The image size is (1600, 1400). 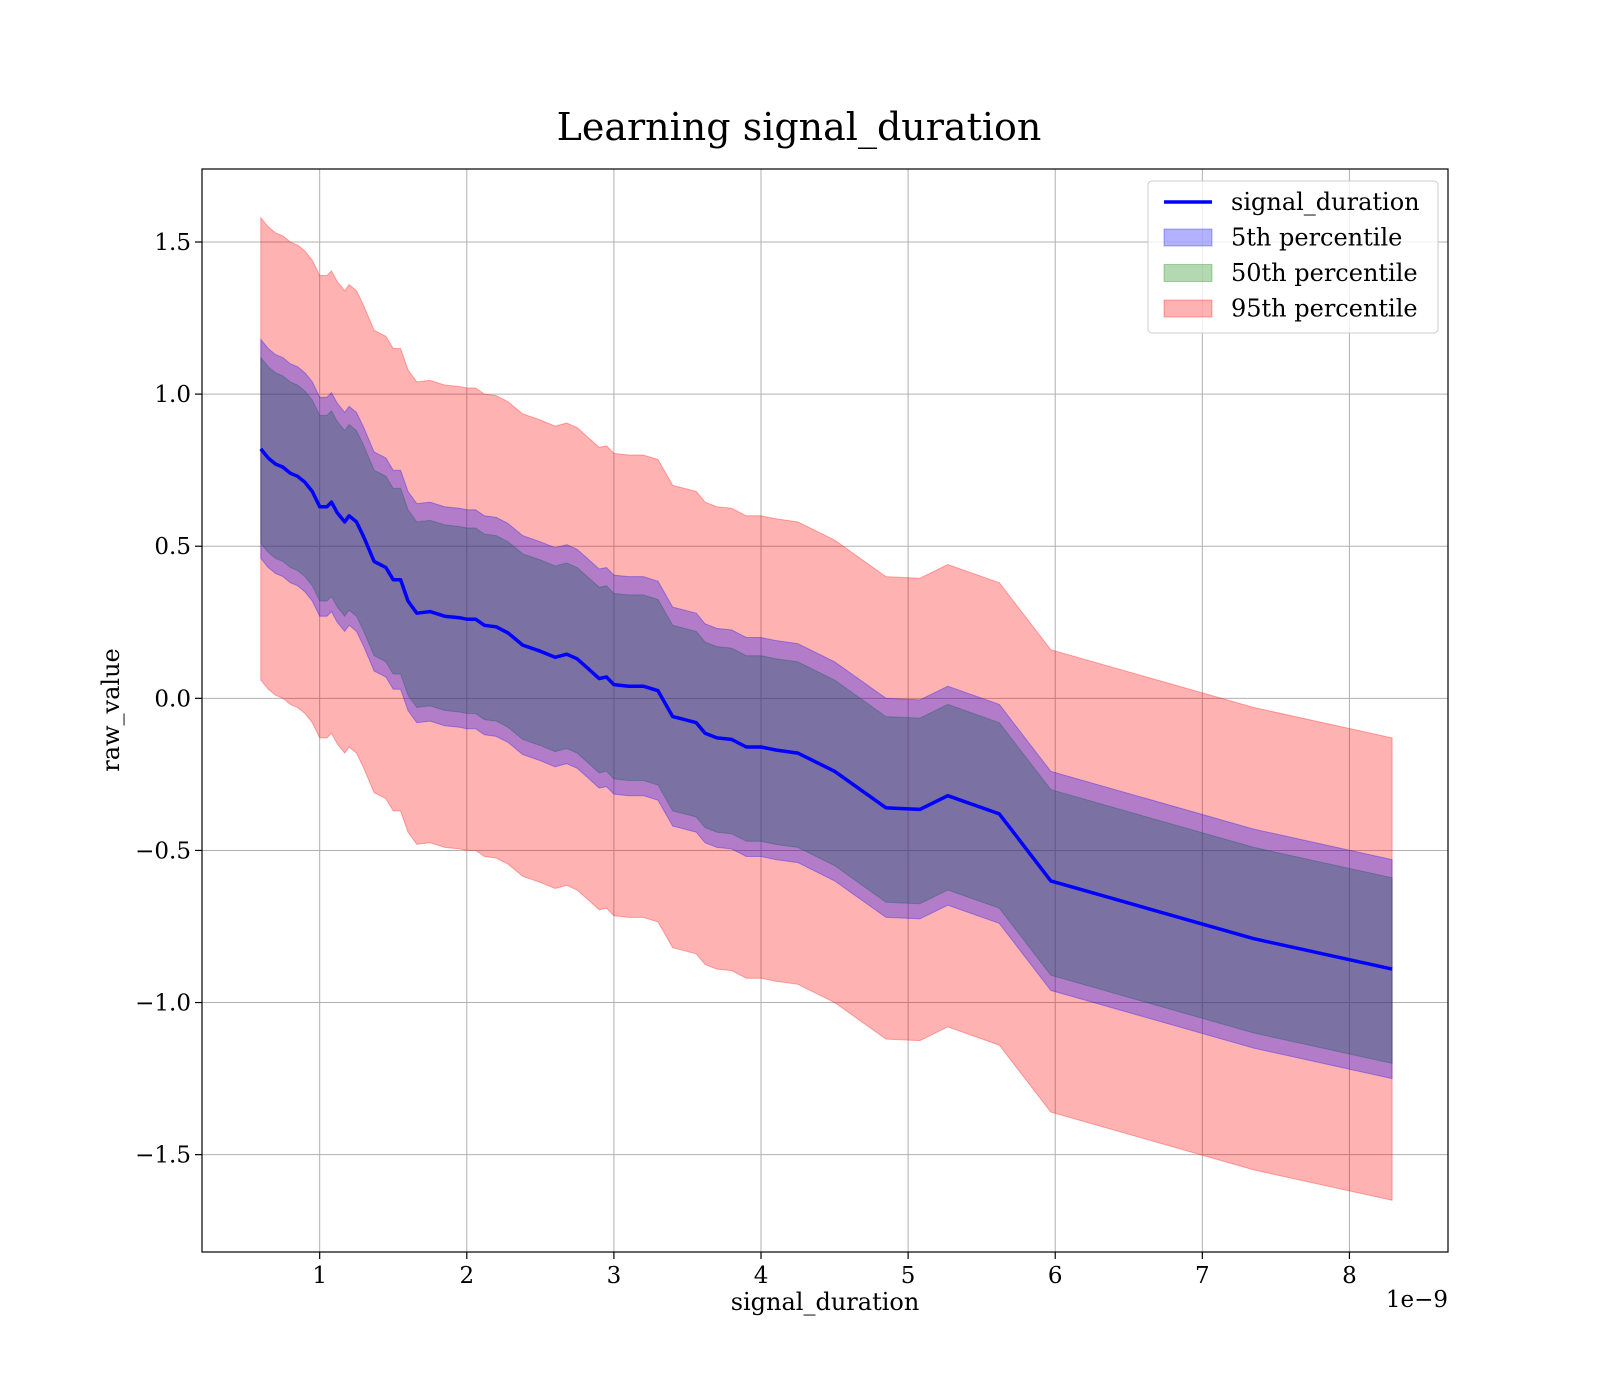 What do you see at coordinates (1202, 1276) in the screenshot?
I see `x-tick-label: 7` at bounding box center [1202, 1276].